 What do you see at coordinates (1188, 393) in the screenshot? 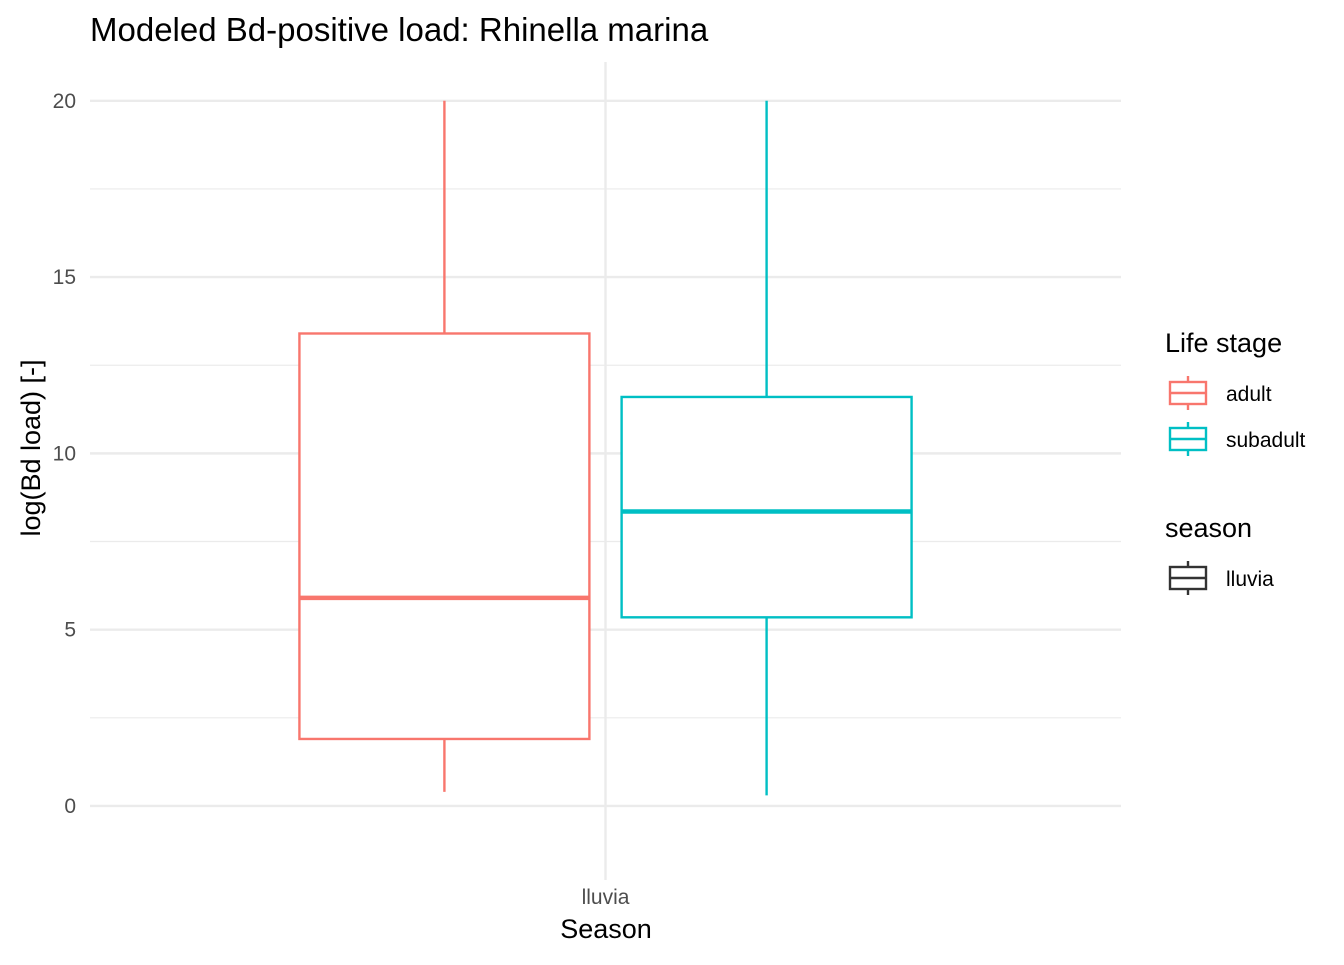
I see `legend-key-adult` at bounding box center [1188, 393].